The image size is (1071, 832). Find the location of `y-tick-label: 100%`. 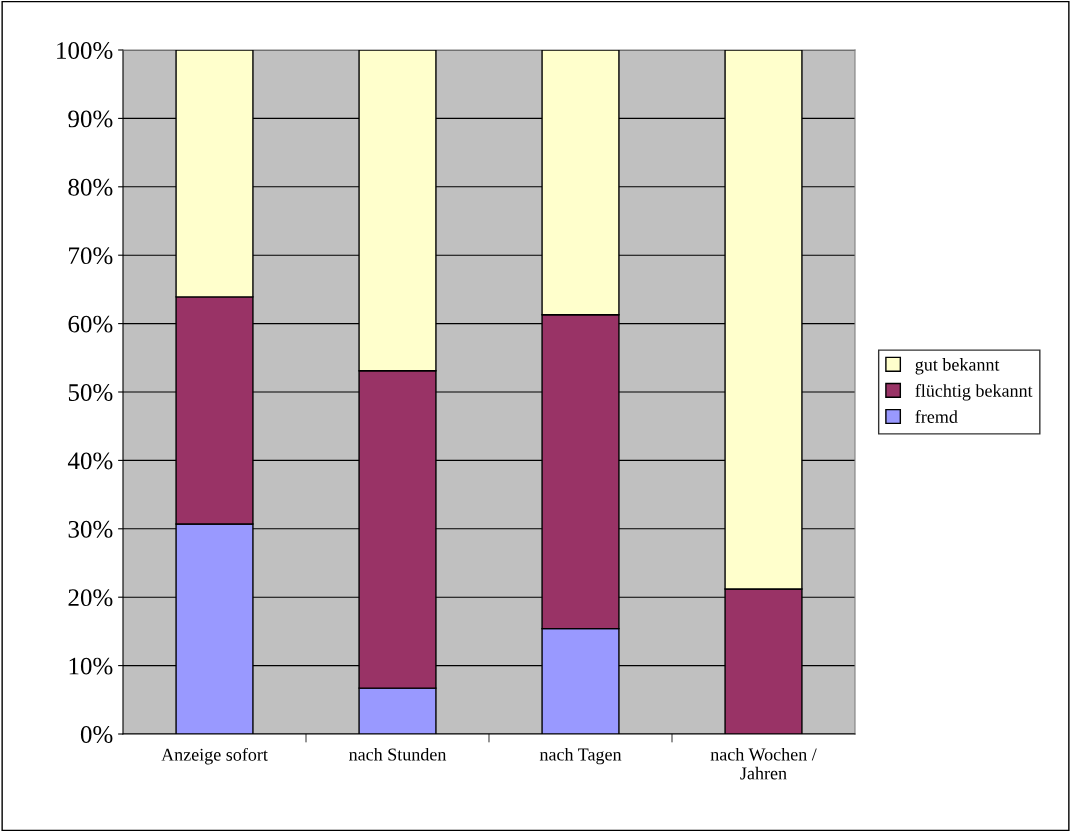

y-tick-label: 100% is located at coordinates (85, 50).